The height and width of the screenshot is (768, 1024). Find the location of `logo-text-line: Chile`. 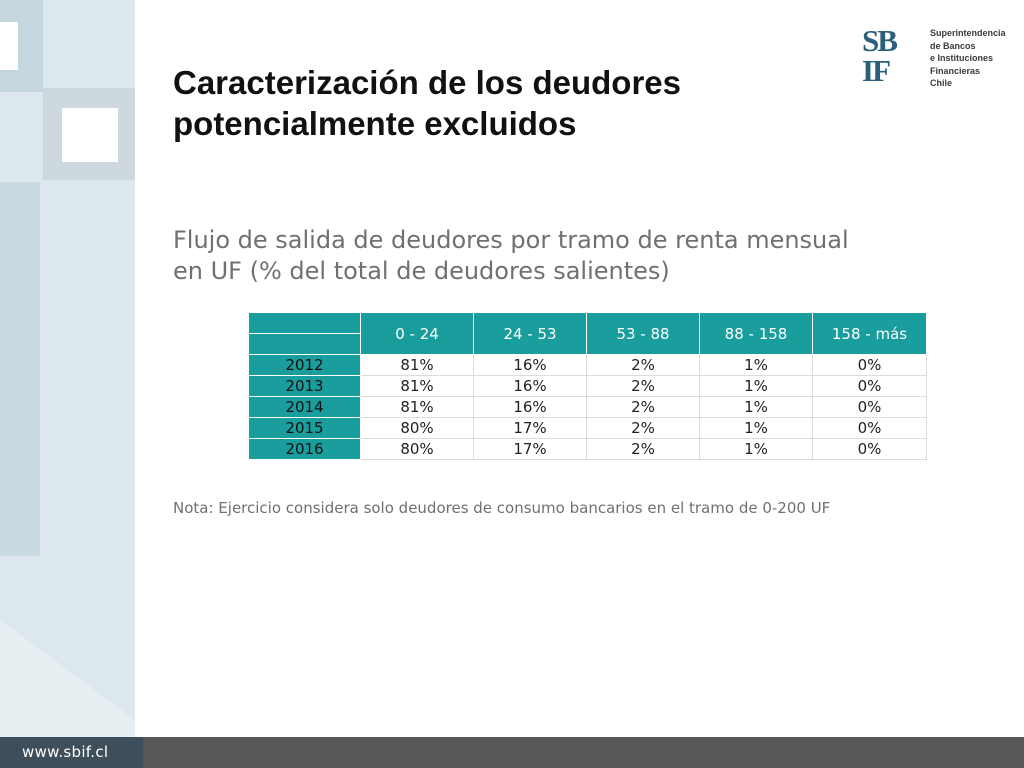

logo-text-line: Chile is located at coordinates (941, 83).